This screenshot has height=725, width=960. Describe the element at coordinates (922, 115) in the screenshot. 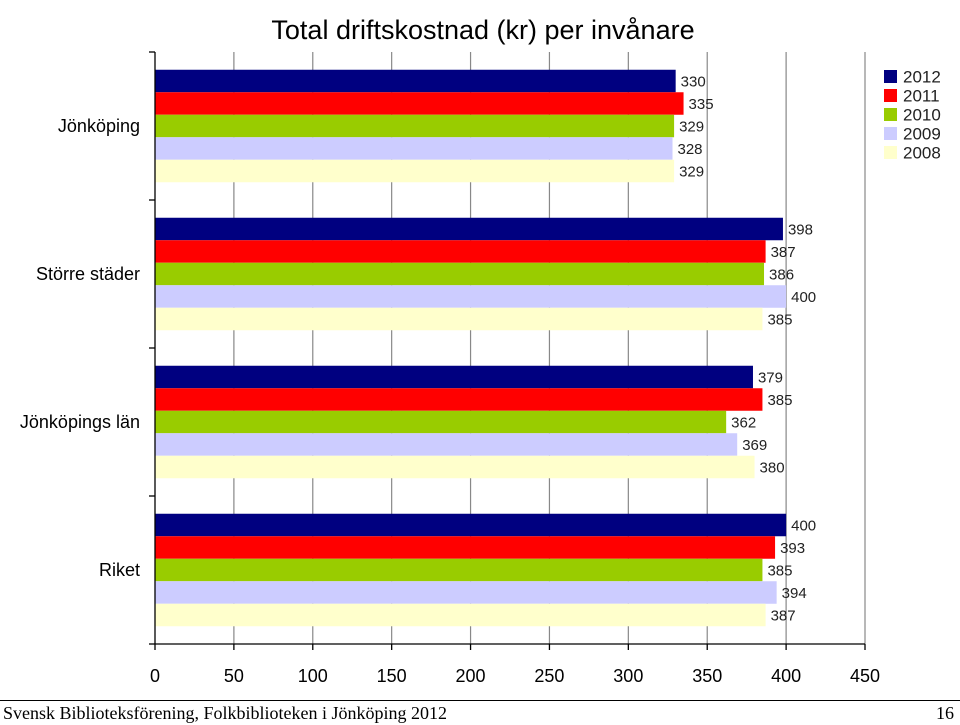

I see `legend-label: 2010` at that location.